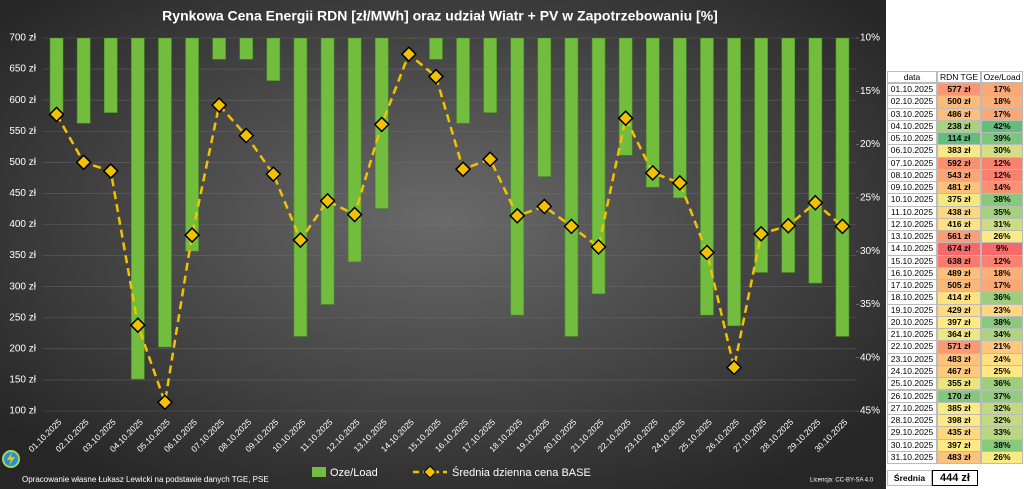 Image resolution: width=1024 pixels, height=489 pixels. What do you see at coordinates (959, 384) in the screenshot?
I see `price-cell: 355 zł` at bounding box center [959, 384].